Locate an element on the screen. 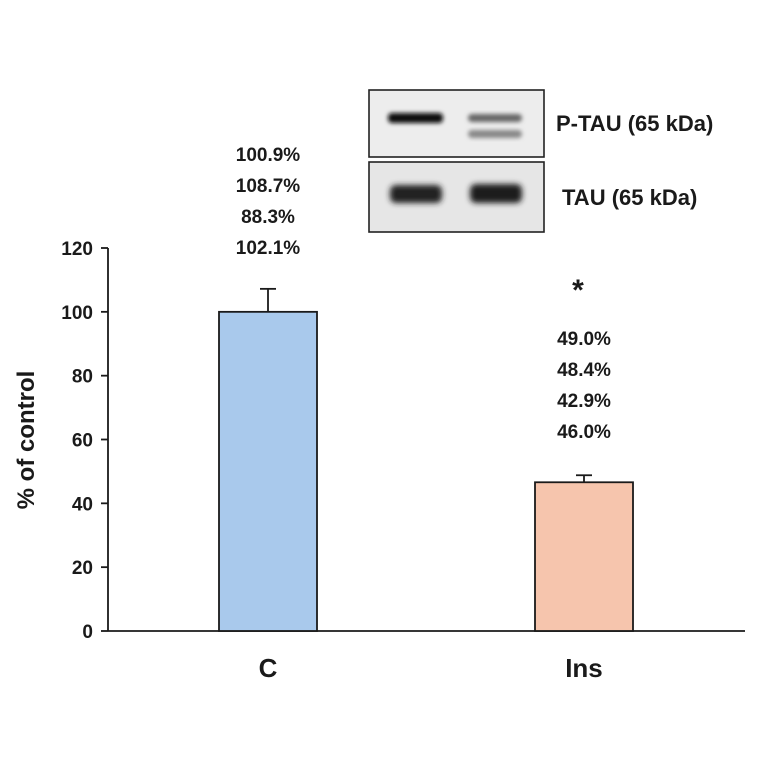  blot-label-ptau: P-TAU (65 kDa) is located at coordinates (634, 123).